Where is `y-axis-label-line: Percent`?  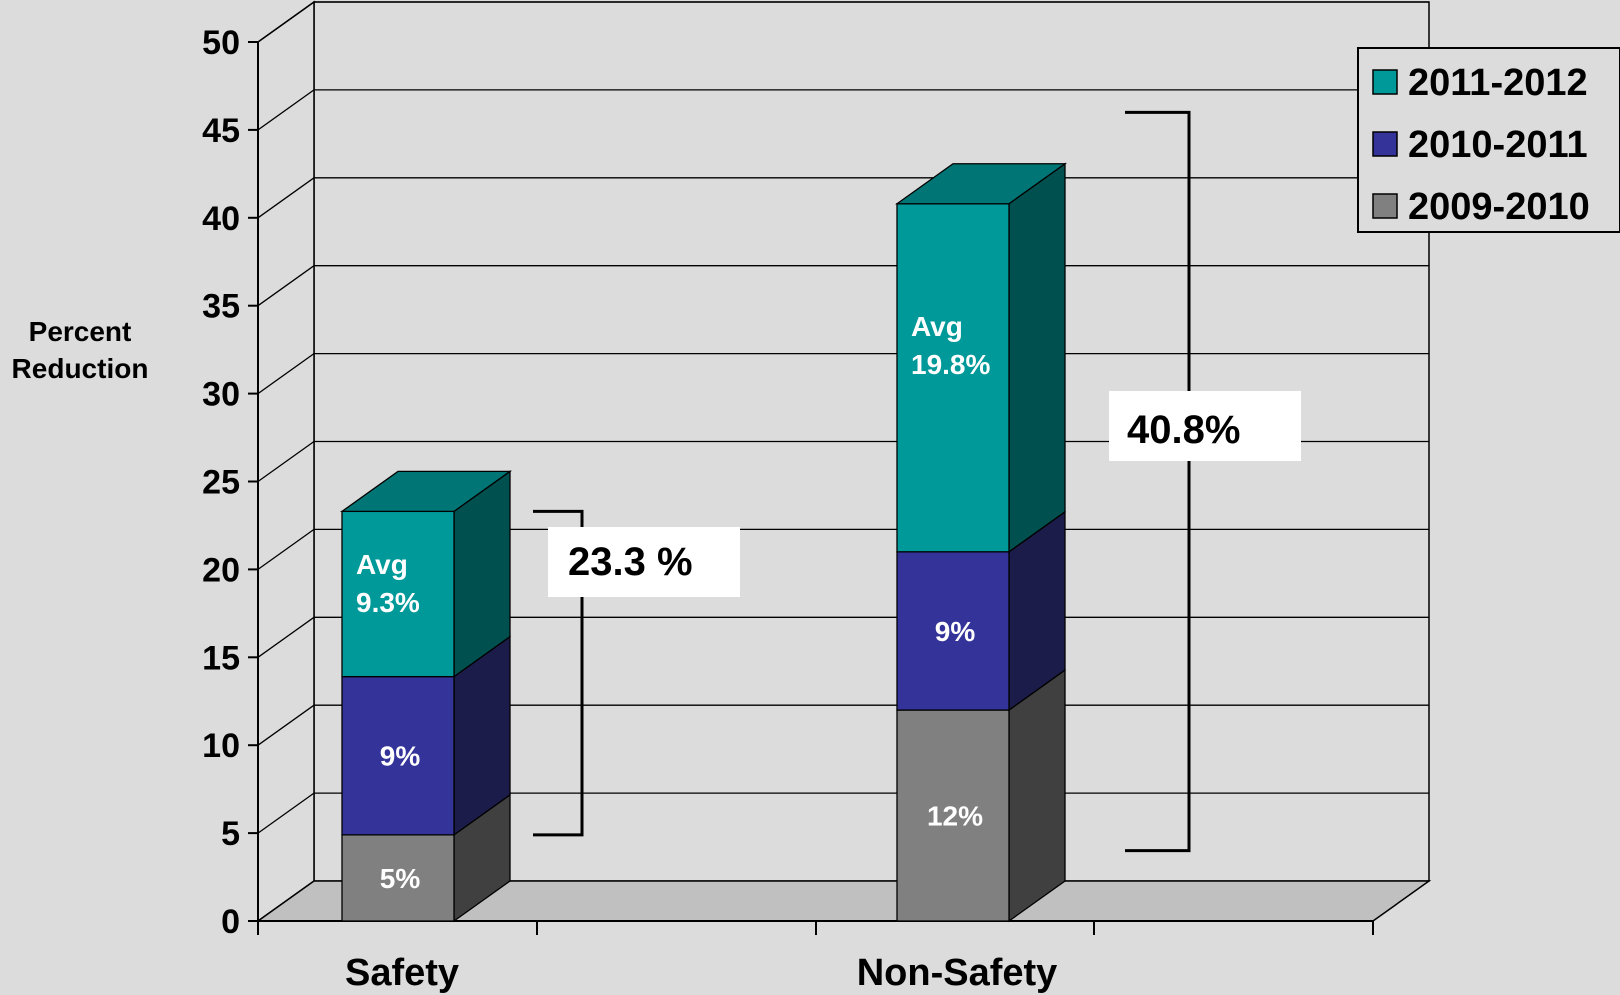 y-axis-label-line: Percent is located at coordinates (80, 331).